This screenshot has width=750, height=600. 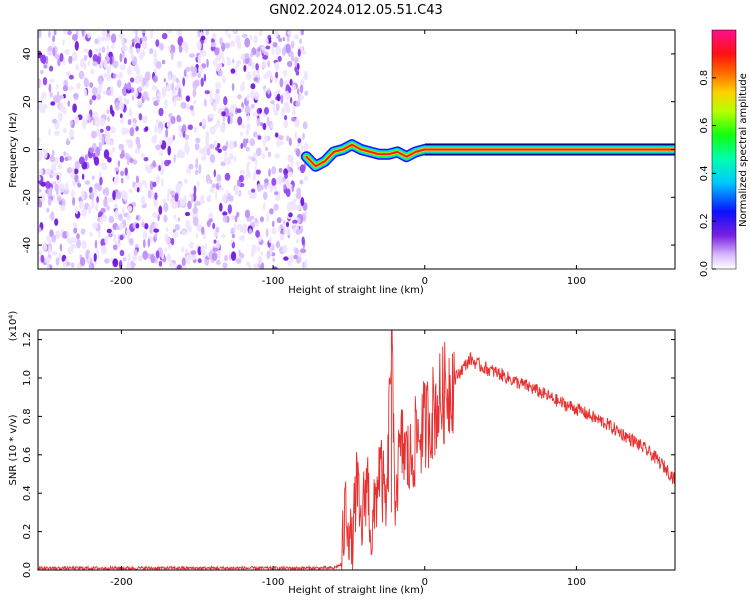 I want to click on spectrogram-noise, so click(x=173, y=149).